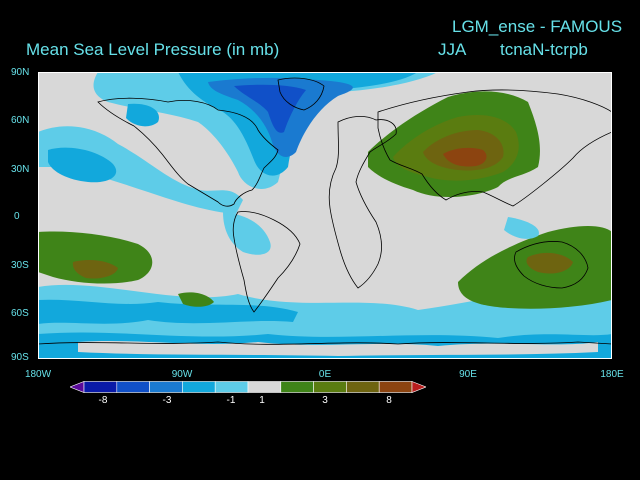 This screenshot has width=640, height=480. Describe the element at coordinates (20, 120) in the screenshot. I see `lat-label-60n: 60N` at that location.